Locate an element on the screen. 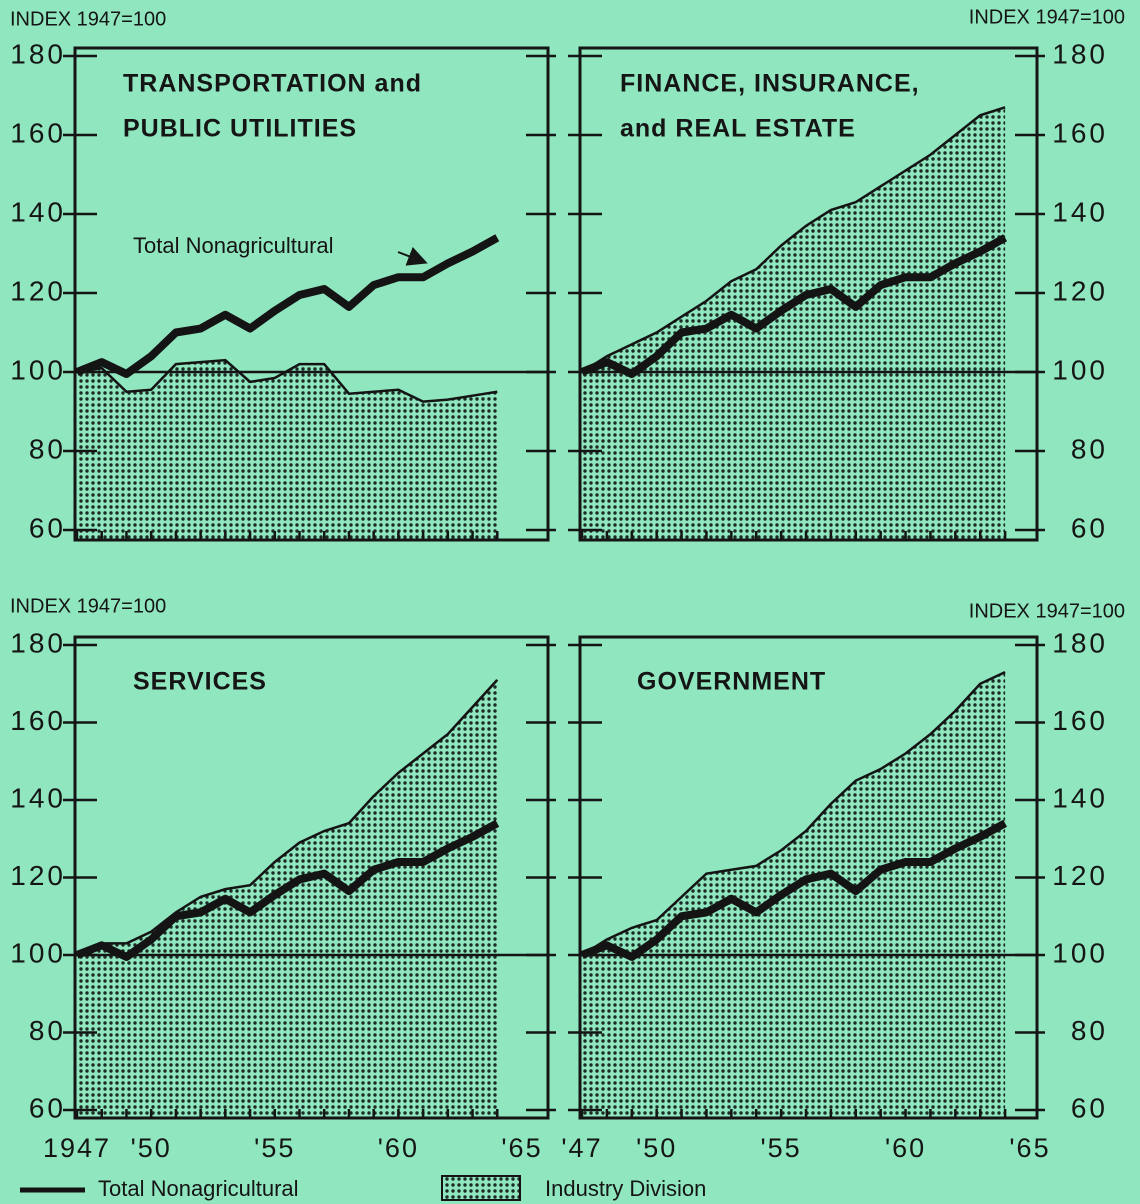 The image size is (1140, 1204). annotation: Total Nonagricultural is located at coordinates (233, 245).